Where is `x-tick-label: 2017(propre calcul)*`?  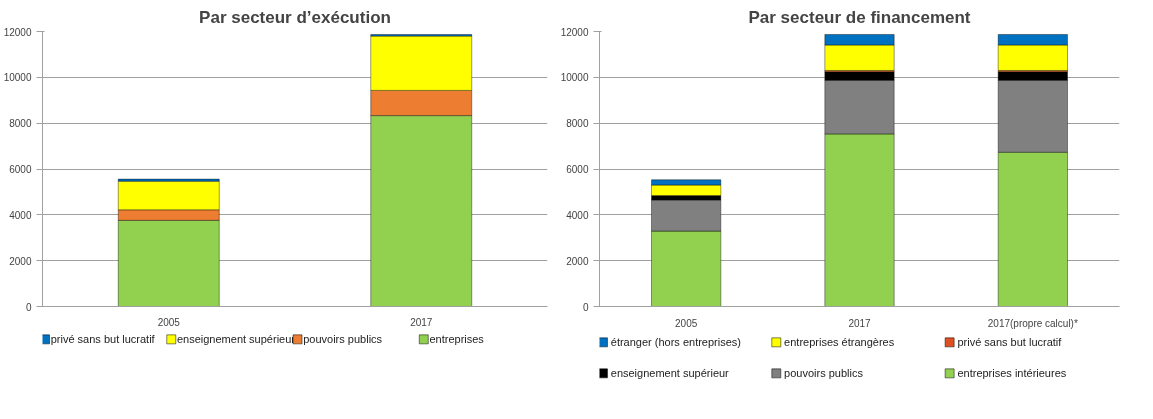 x-tick-label: 2017(propre calcul)* is located at coordinates (1032, 323).